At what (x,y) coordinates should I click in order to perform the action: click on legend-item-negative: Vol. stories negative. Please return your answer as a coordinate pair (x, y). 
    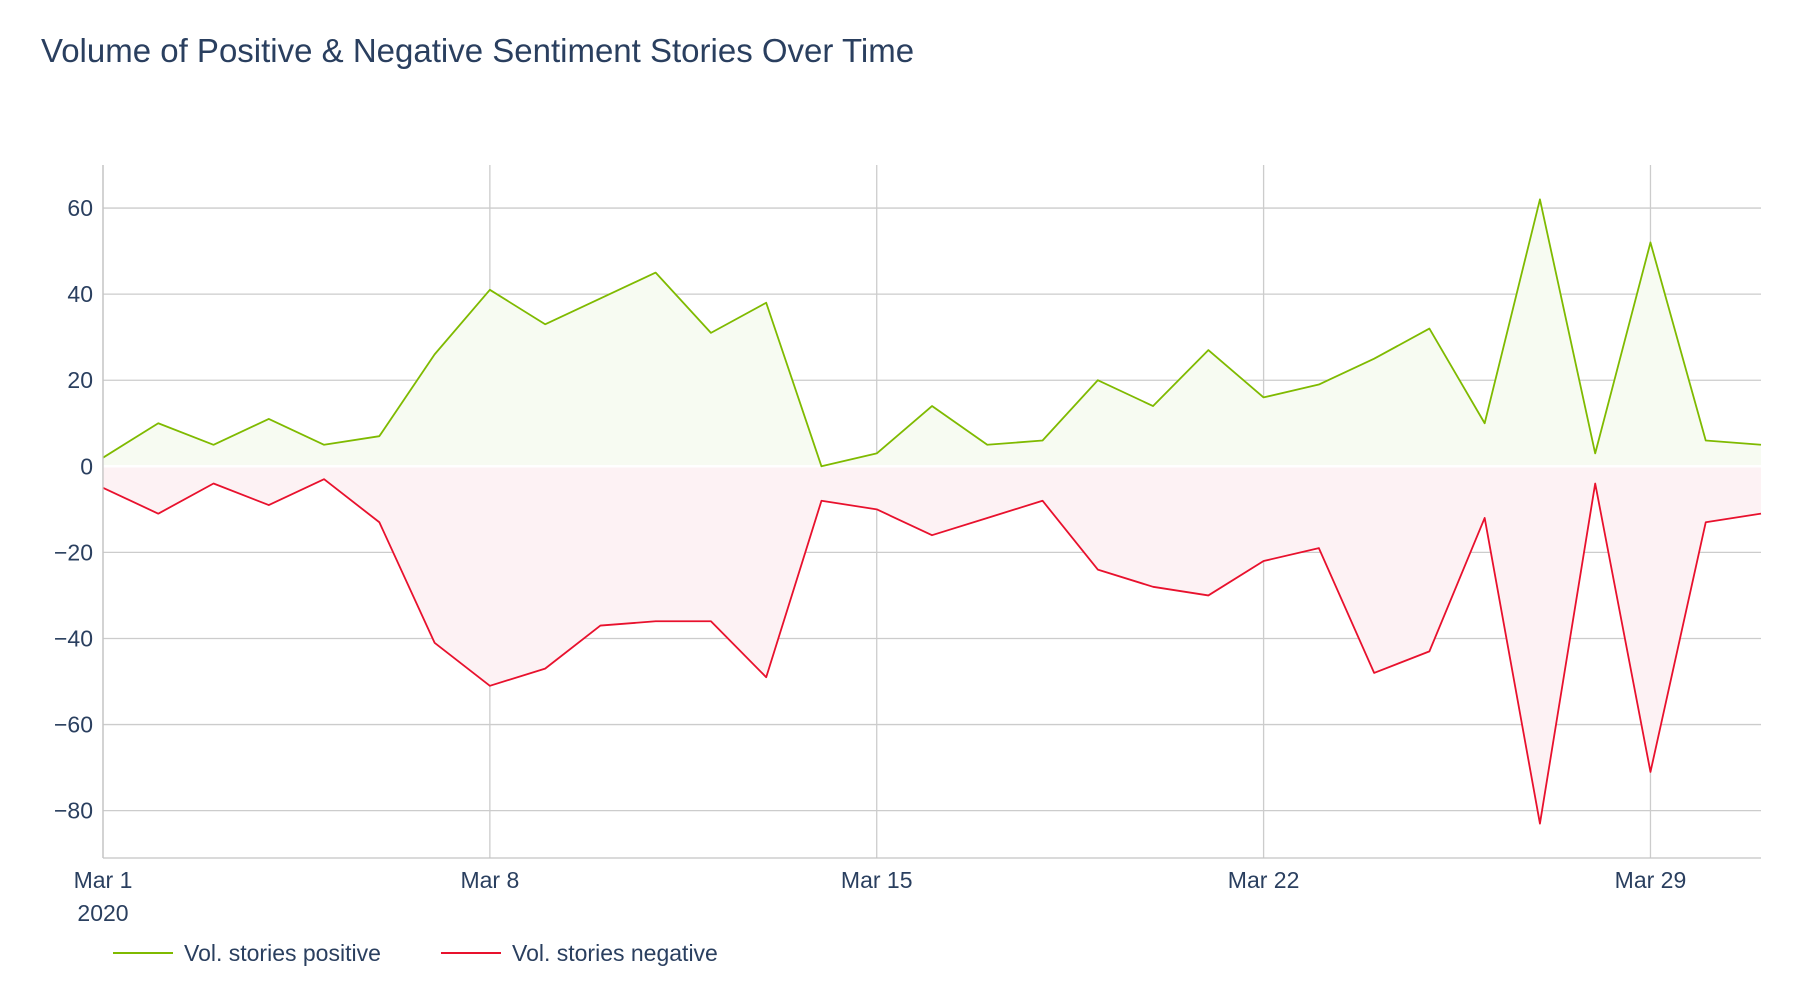
    Looking at the image, I should click on (579, 953).